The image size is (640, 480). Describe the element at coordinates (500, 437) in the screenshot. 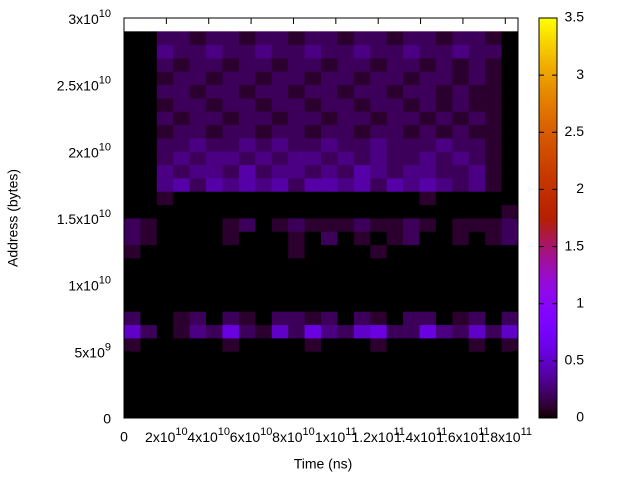

I see `tick-mantissa: 1.8x10` at that location.